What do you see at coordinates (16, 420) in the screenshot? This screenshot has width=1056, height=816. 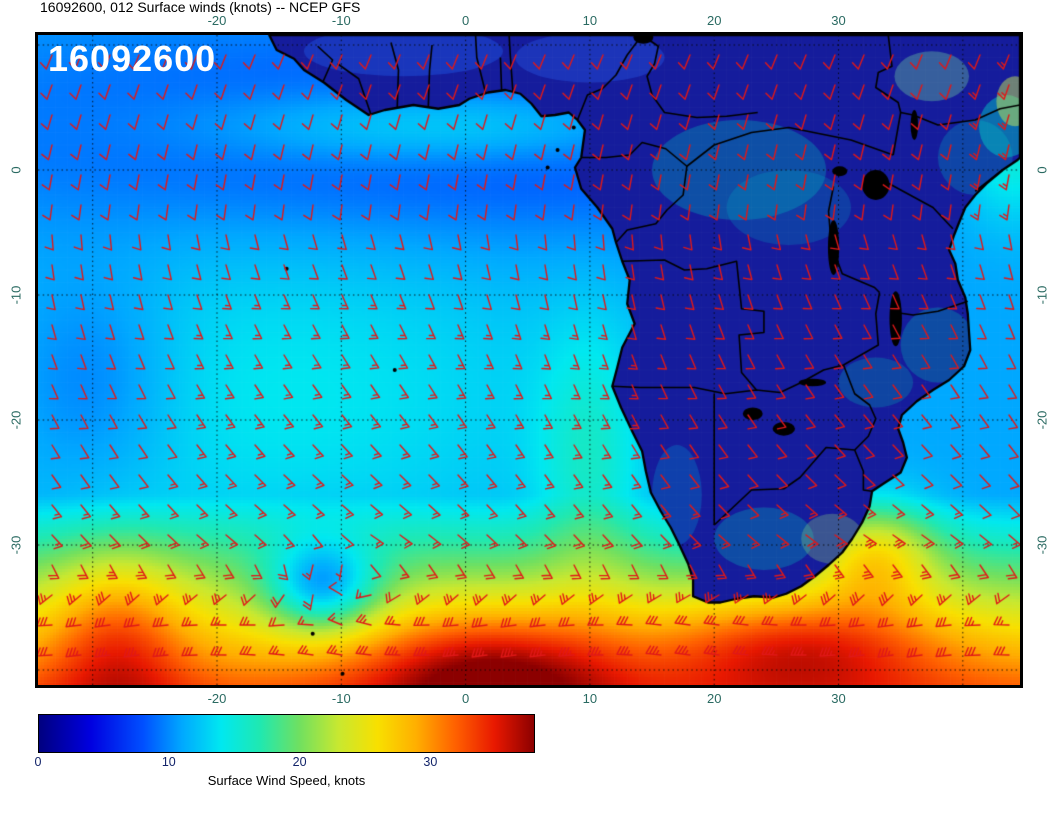 I see `lat-tick-label-left: -20` at bounding box center [16, 420].